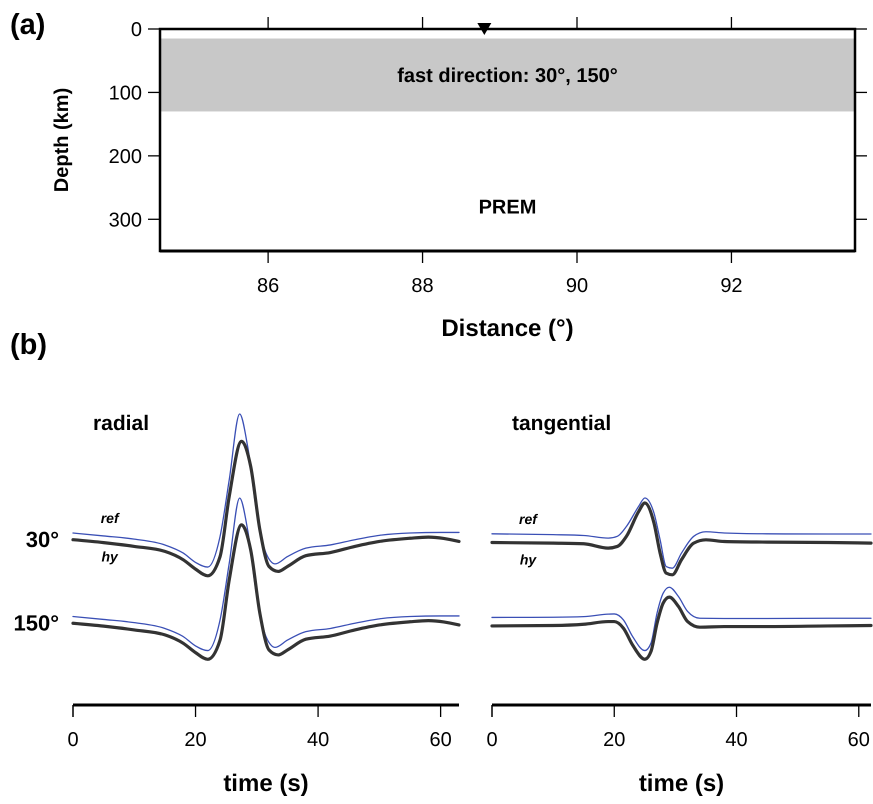  What do you see at coordinates (125, 157) in the screenshot?
I see `y-tick-label: 200` at bounding box center [125, 157].